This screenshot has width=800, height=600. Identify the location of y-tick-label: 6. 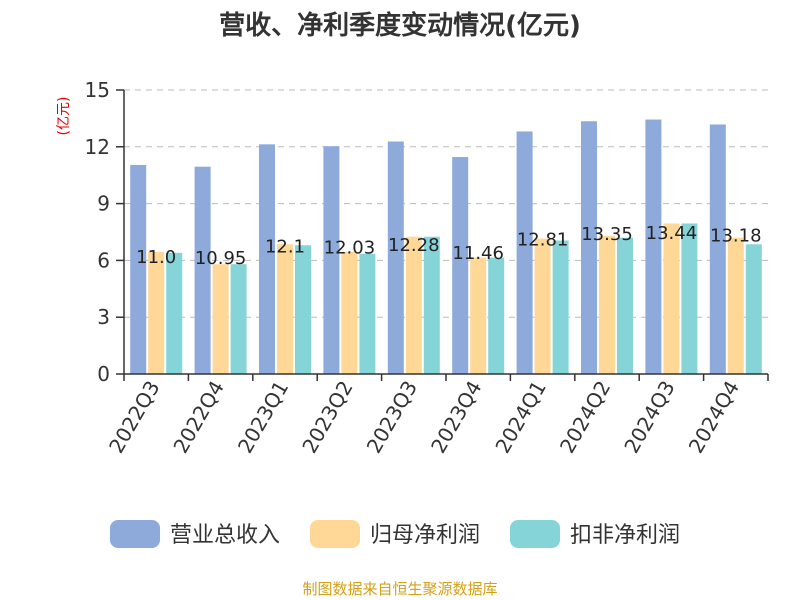
(103, 260).